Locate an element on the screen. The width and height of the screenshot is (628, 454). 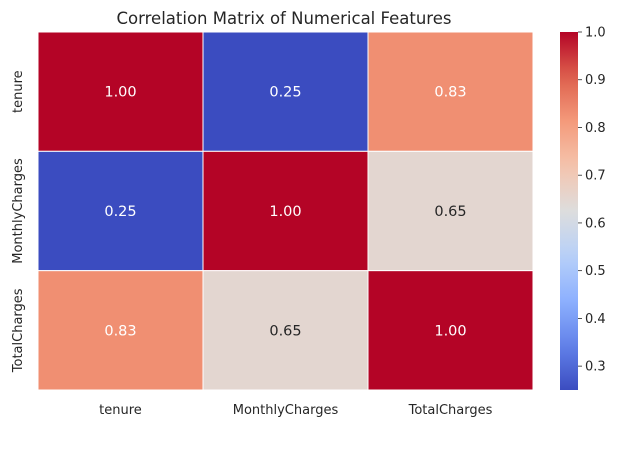
colorbar-tick-label: 0.5 is located at coordinates (595, 271).